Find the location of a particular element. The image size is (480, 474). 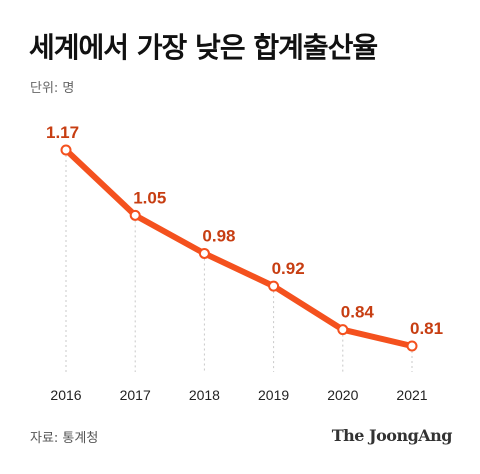

data-label-2018: 0.98 is located at coordinates (218, 235).